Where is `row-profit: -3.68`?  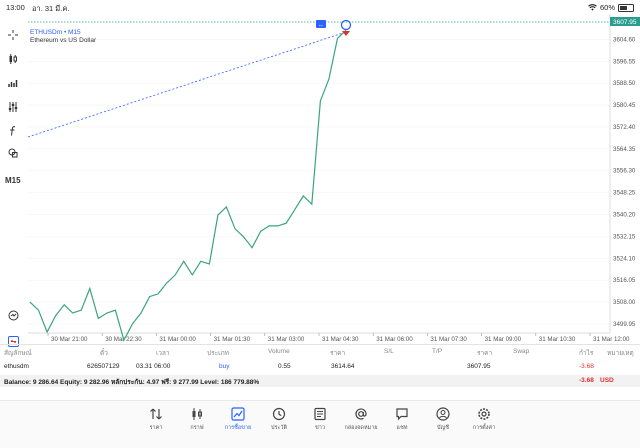 row-profit: -3.68 is located at coordinates (586, 366).